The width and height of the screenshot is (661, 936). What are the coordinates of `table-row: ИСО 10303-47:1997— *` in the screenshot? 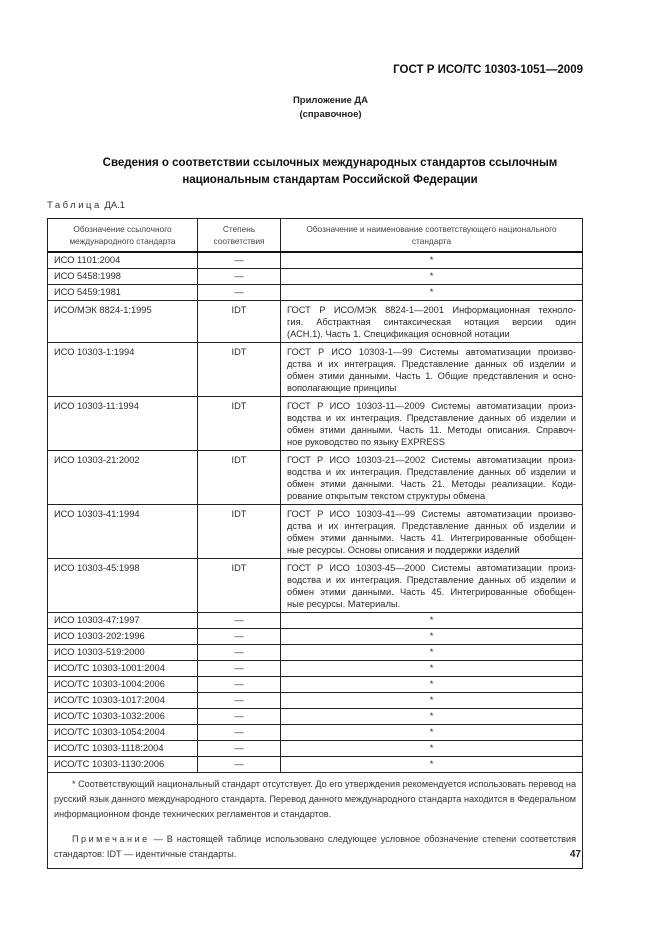 It's located at (315, 620).